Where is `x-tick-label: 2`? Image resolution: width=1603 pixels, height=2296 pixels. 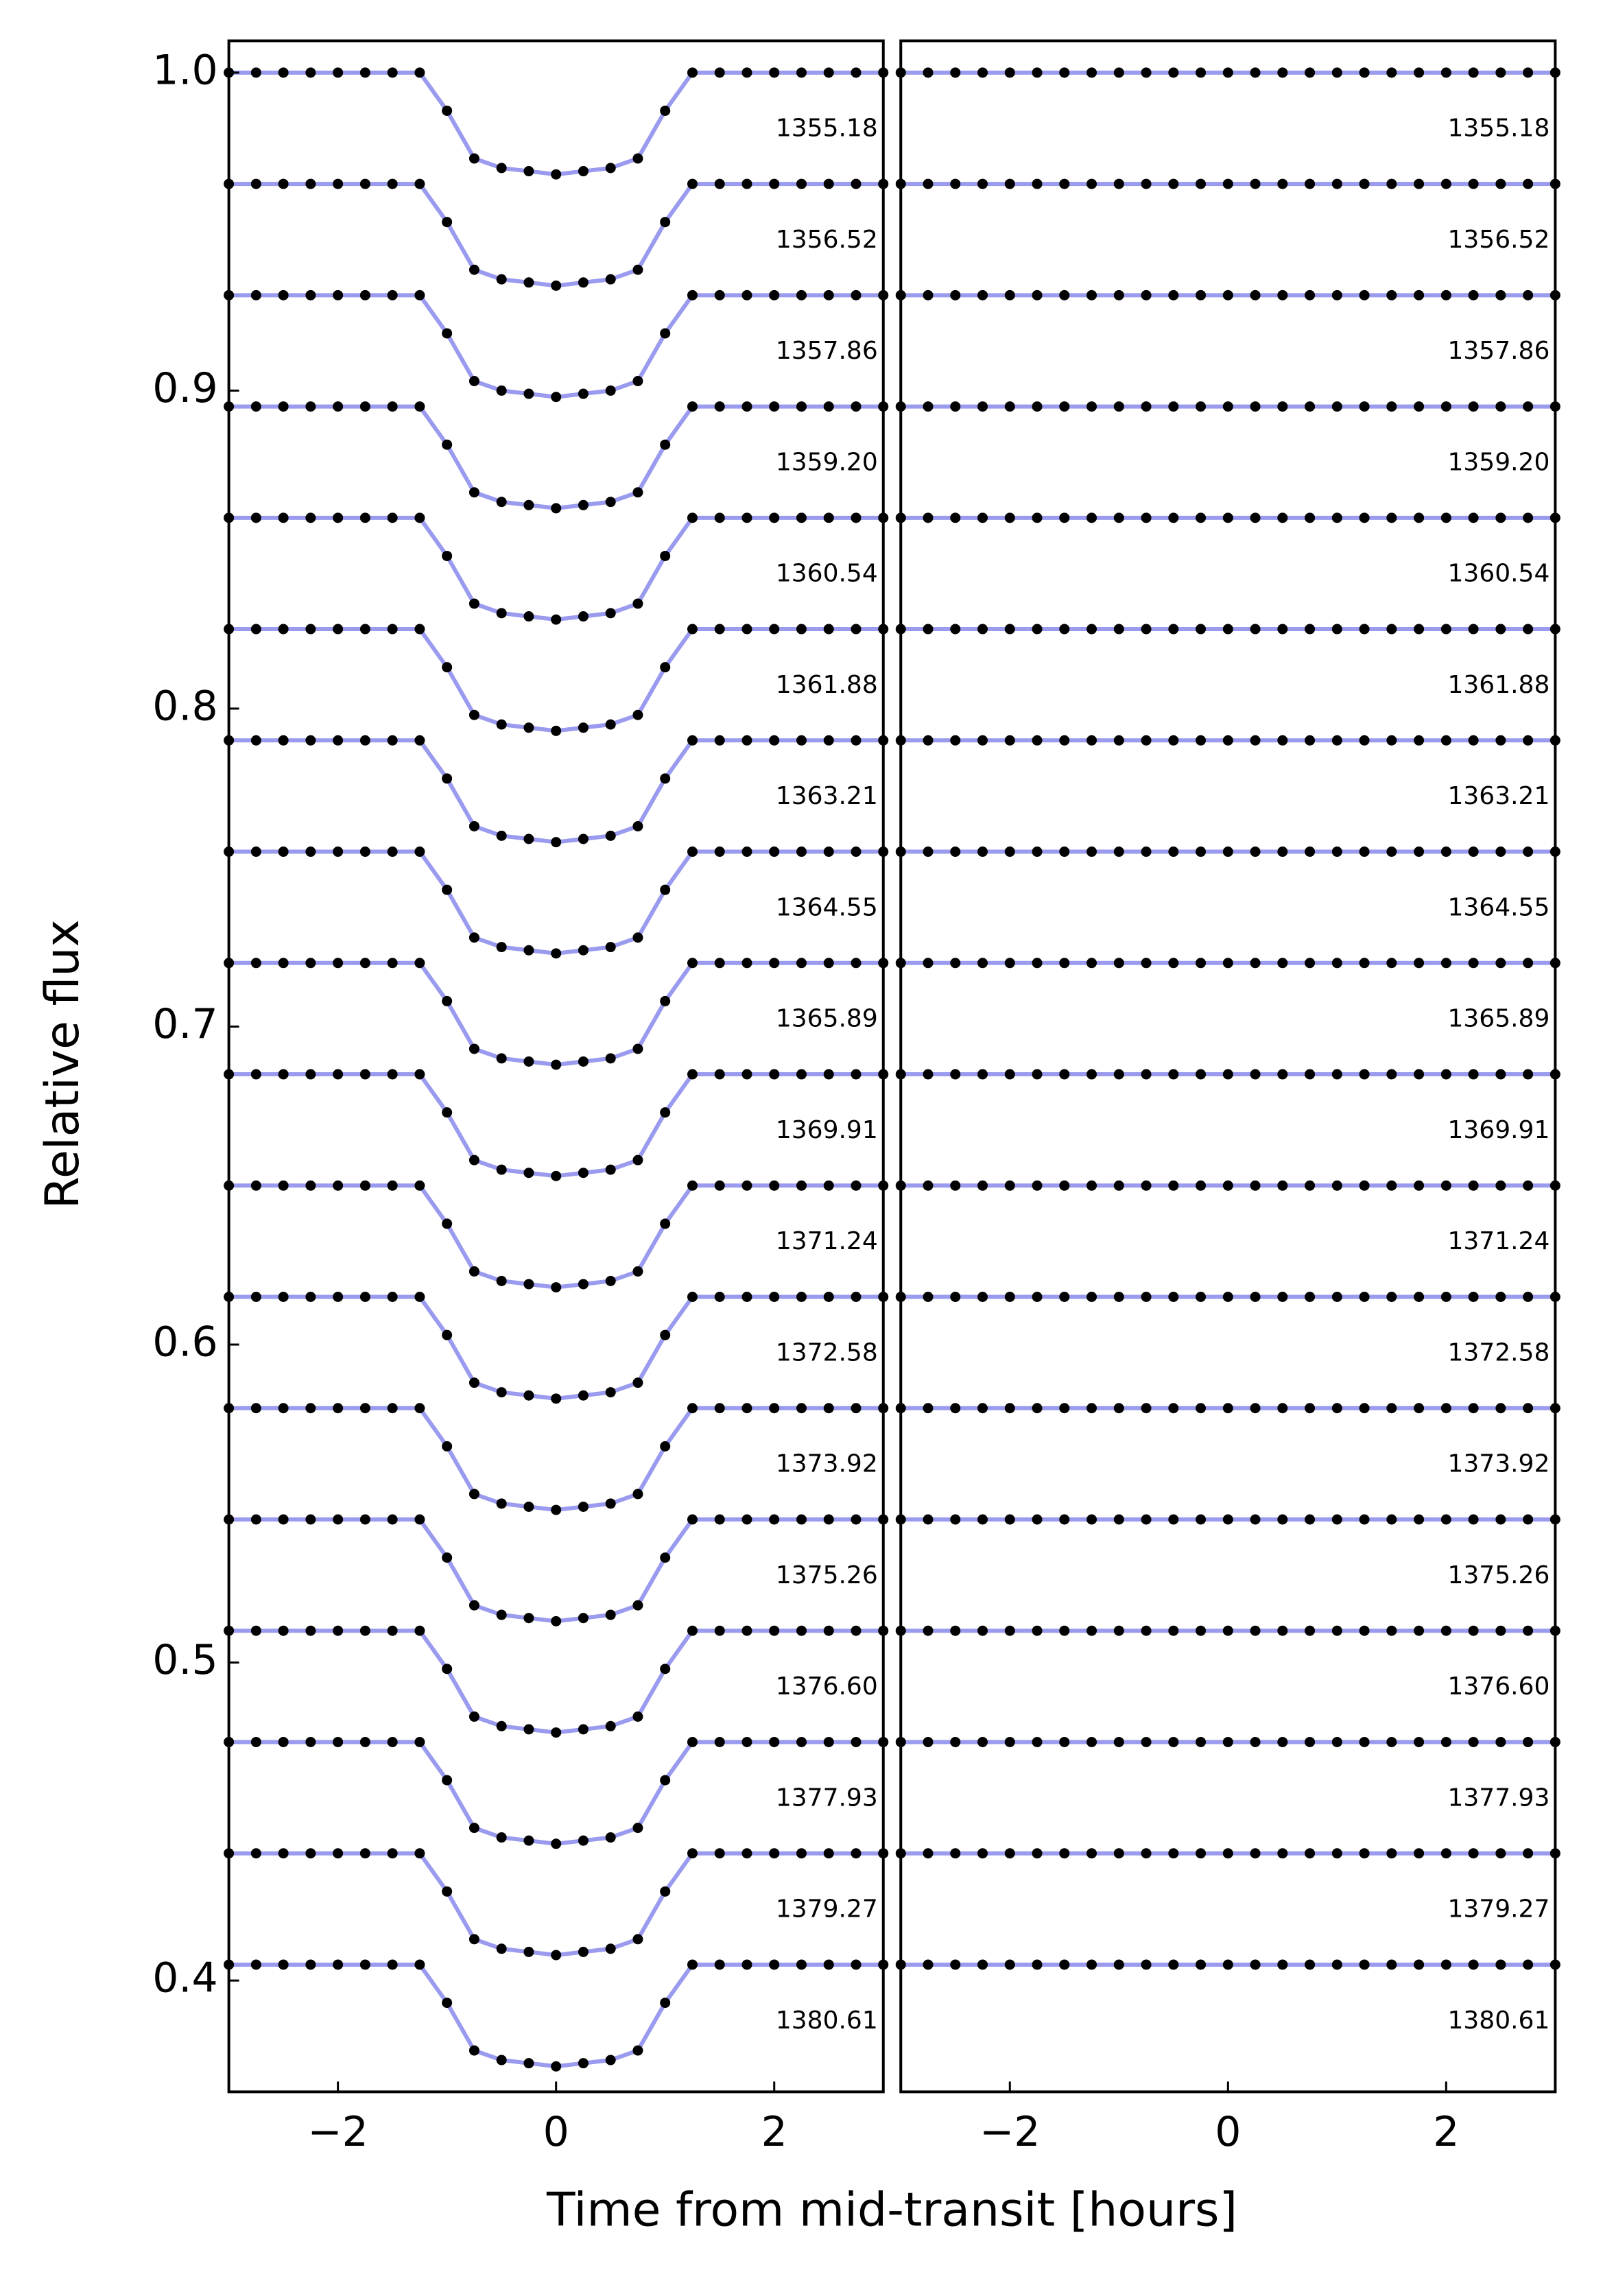 x-tick-label: 2 is located at coordinates (774, 2132).